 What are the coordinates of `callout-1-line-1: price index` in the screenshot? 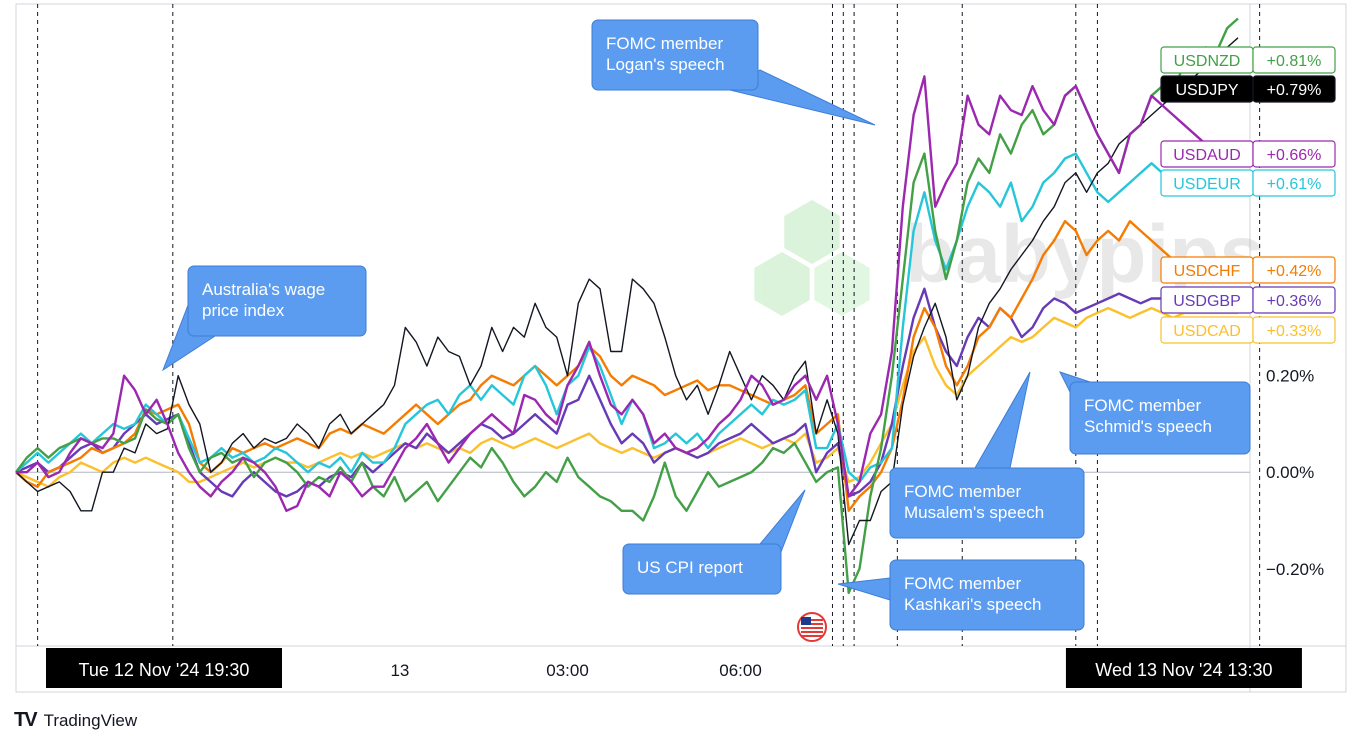 It's located at (243, 310).